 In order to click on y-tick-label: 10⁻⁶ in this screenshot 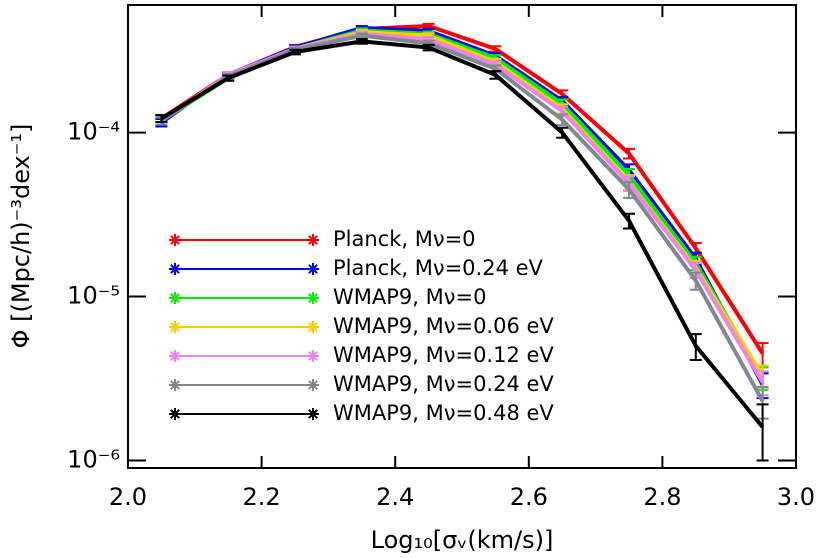, I will do `click(93, 459)`.